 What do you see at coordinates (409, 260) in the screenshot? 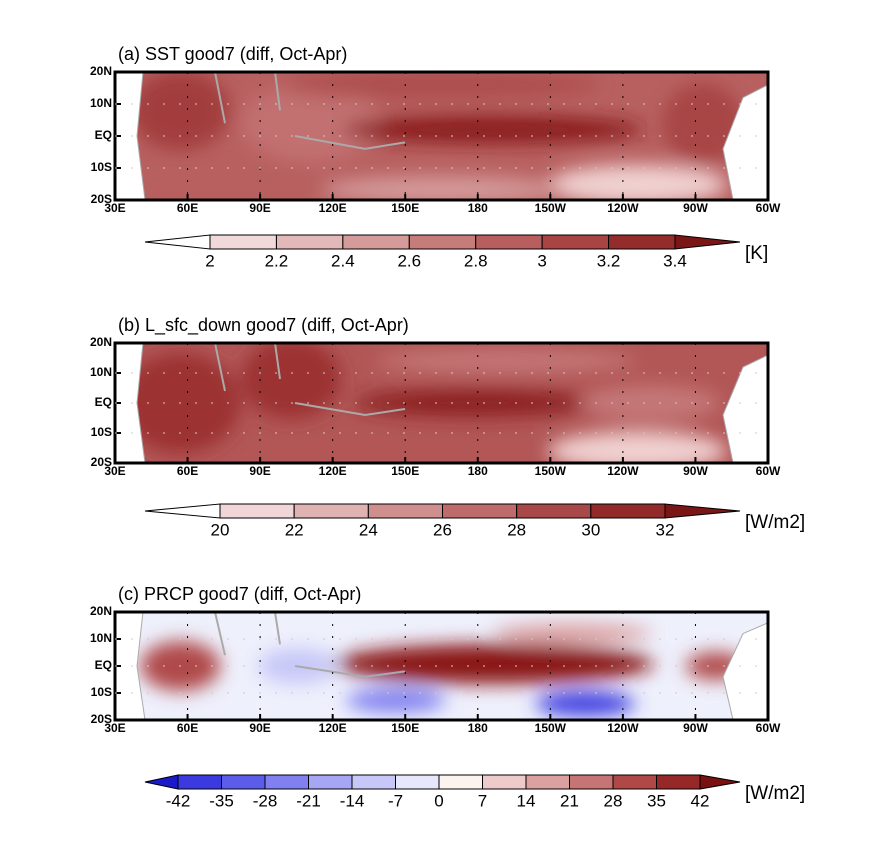
I see `colorbar-label: 2.6` at bounding box center [409, 260].